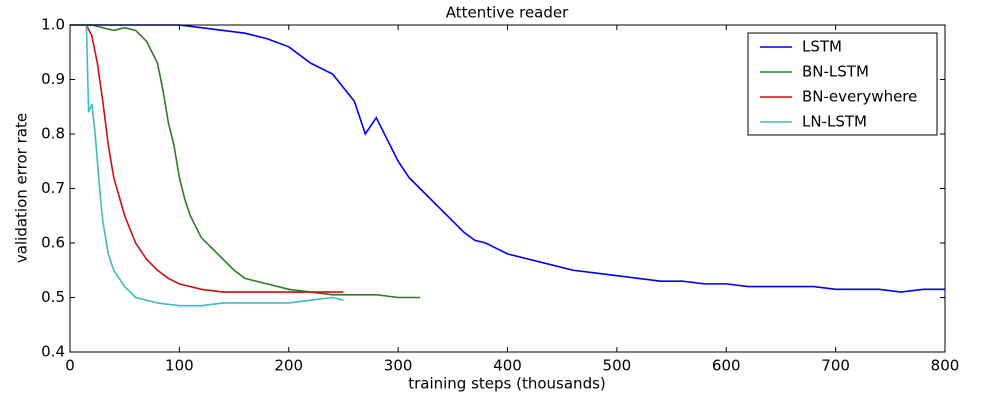  Describe the element at coordinates (507, 13) in the screenshot. I see `chart-title: Attentive reader` at that location.